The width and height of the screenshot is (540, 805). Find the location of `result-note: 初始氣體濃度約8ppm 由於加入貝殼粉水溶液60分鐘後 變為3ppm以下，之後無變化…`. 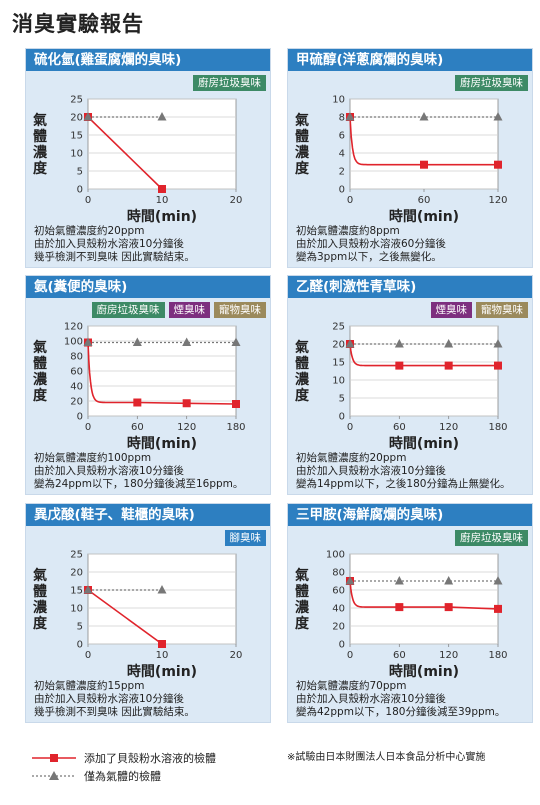

result-note: 初始氣體濃度約8ppm 由於加入貝殼粉水溶液60分鐘後 變為3ppm以下，之後無變化… is located at coordinates (413, 244).